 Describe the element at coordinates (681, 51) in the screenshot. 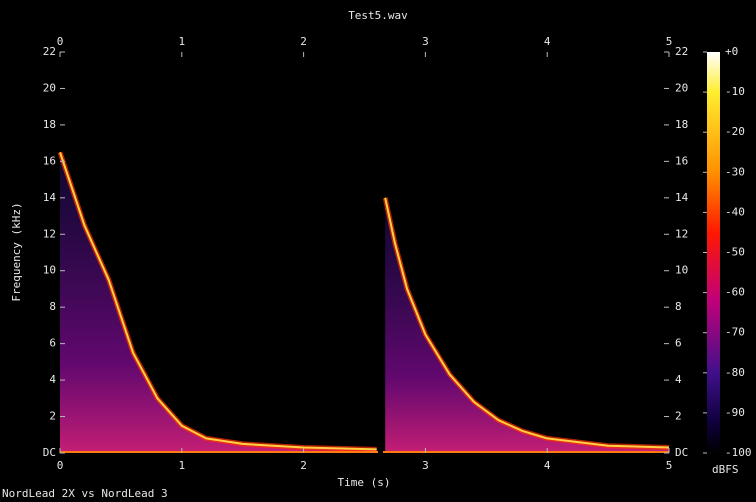

I see `y-tick-label-right: 22` at that location.